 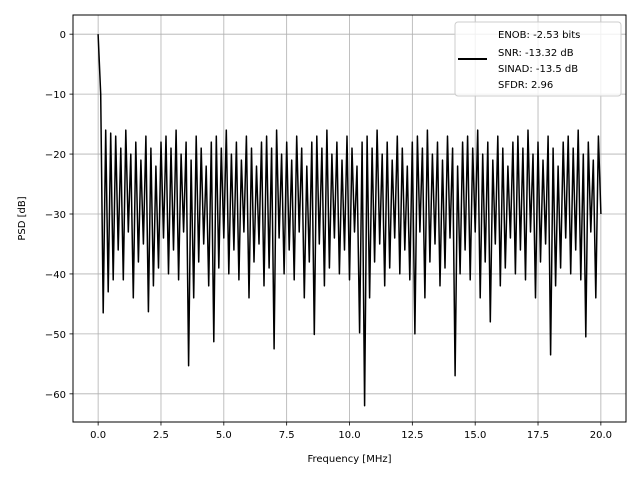 What do you see at coordinates (161, 435) in the screenshot?
I see `x-tick-label: 2.5` at bounding box center [161, 435].